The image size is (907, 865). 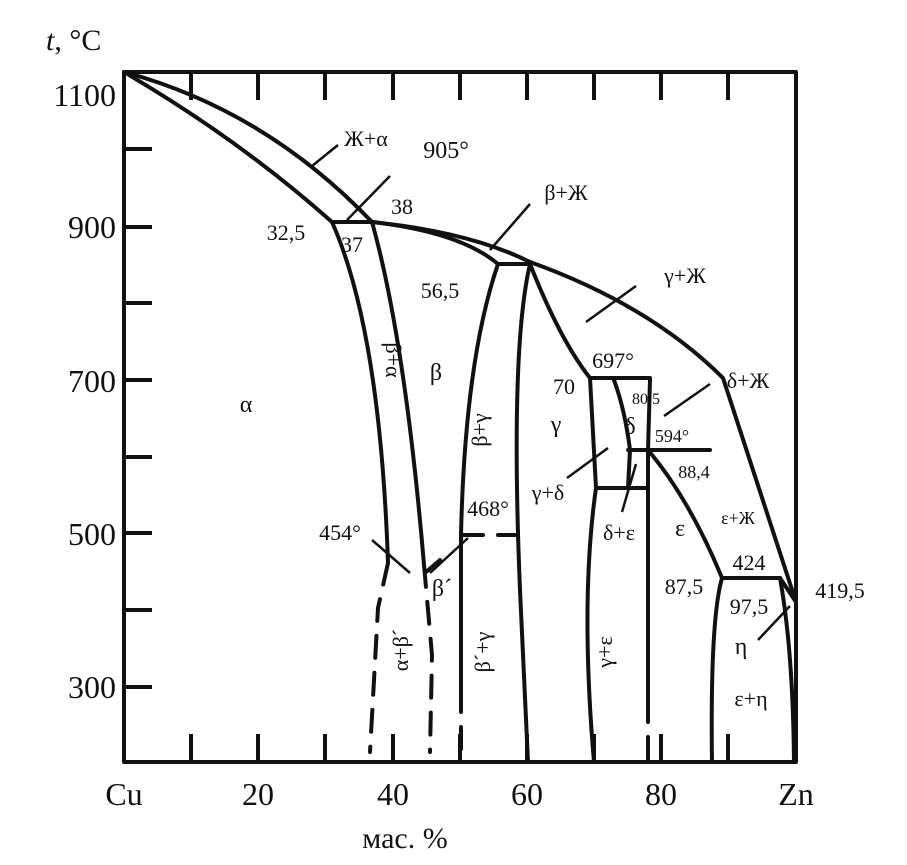 I want to click on beta-left-boundary, so click(x=398, y=393).